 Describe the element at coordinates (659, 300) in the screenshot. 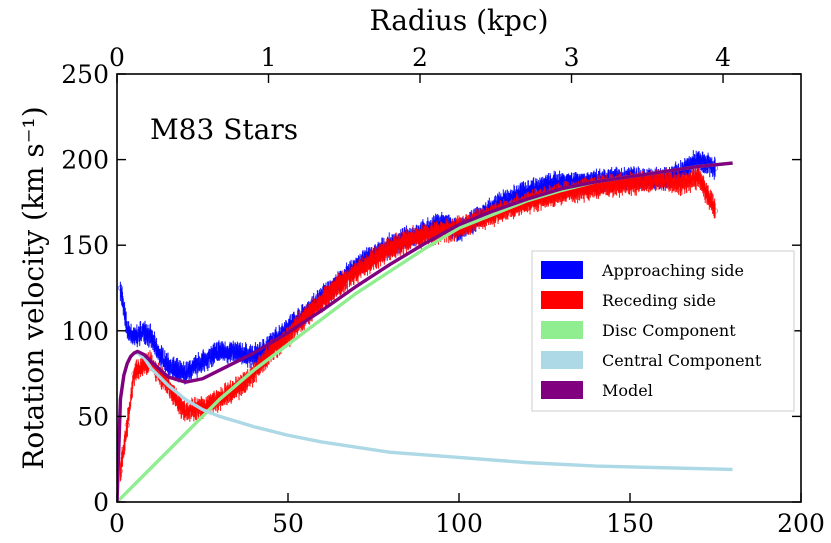

I see `legend-label: Receding side` at that location.